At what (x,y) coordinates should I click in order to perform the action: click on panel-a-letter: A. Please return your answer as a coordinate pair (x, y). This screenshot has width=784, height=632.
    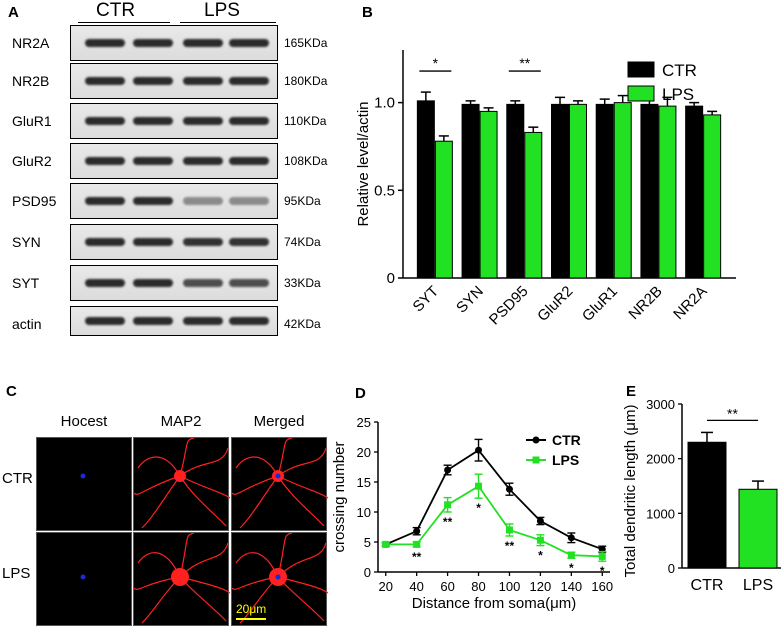
    Looking at the image, I should click on (13, 12).